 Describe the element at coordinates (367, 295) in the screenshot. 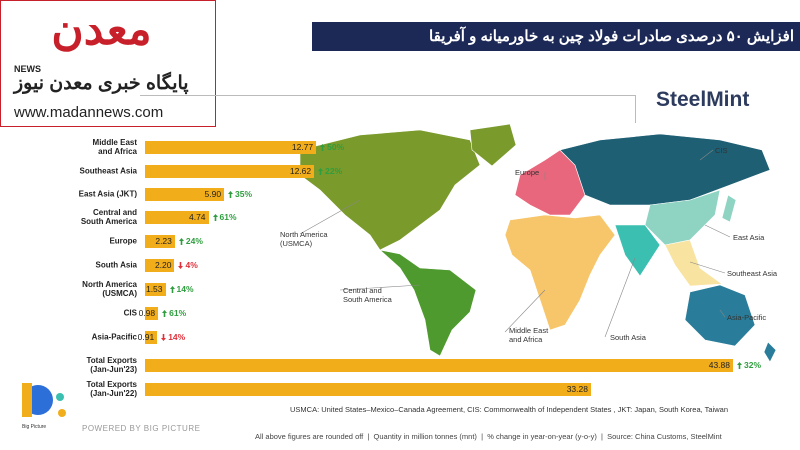

I see `map-label: Central and South America` at that location.